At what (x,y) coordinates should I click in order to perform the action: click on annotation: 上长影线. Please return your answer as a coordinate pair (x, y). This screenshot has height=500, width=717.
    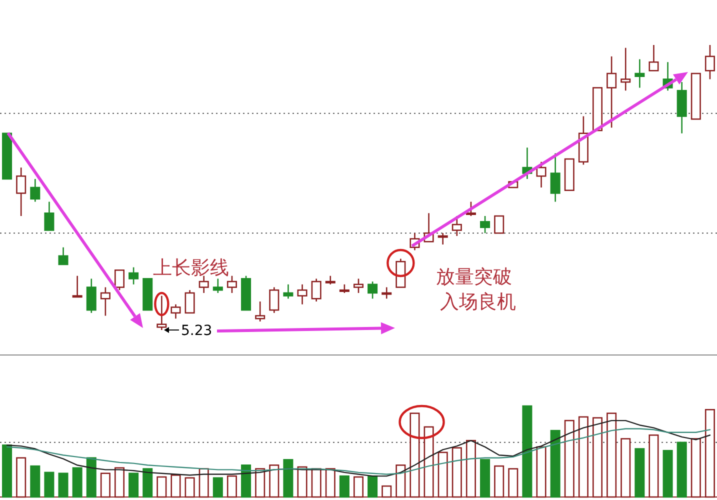
    Looking at the image, I should click on (191, 268).